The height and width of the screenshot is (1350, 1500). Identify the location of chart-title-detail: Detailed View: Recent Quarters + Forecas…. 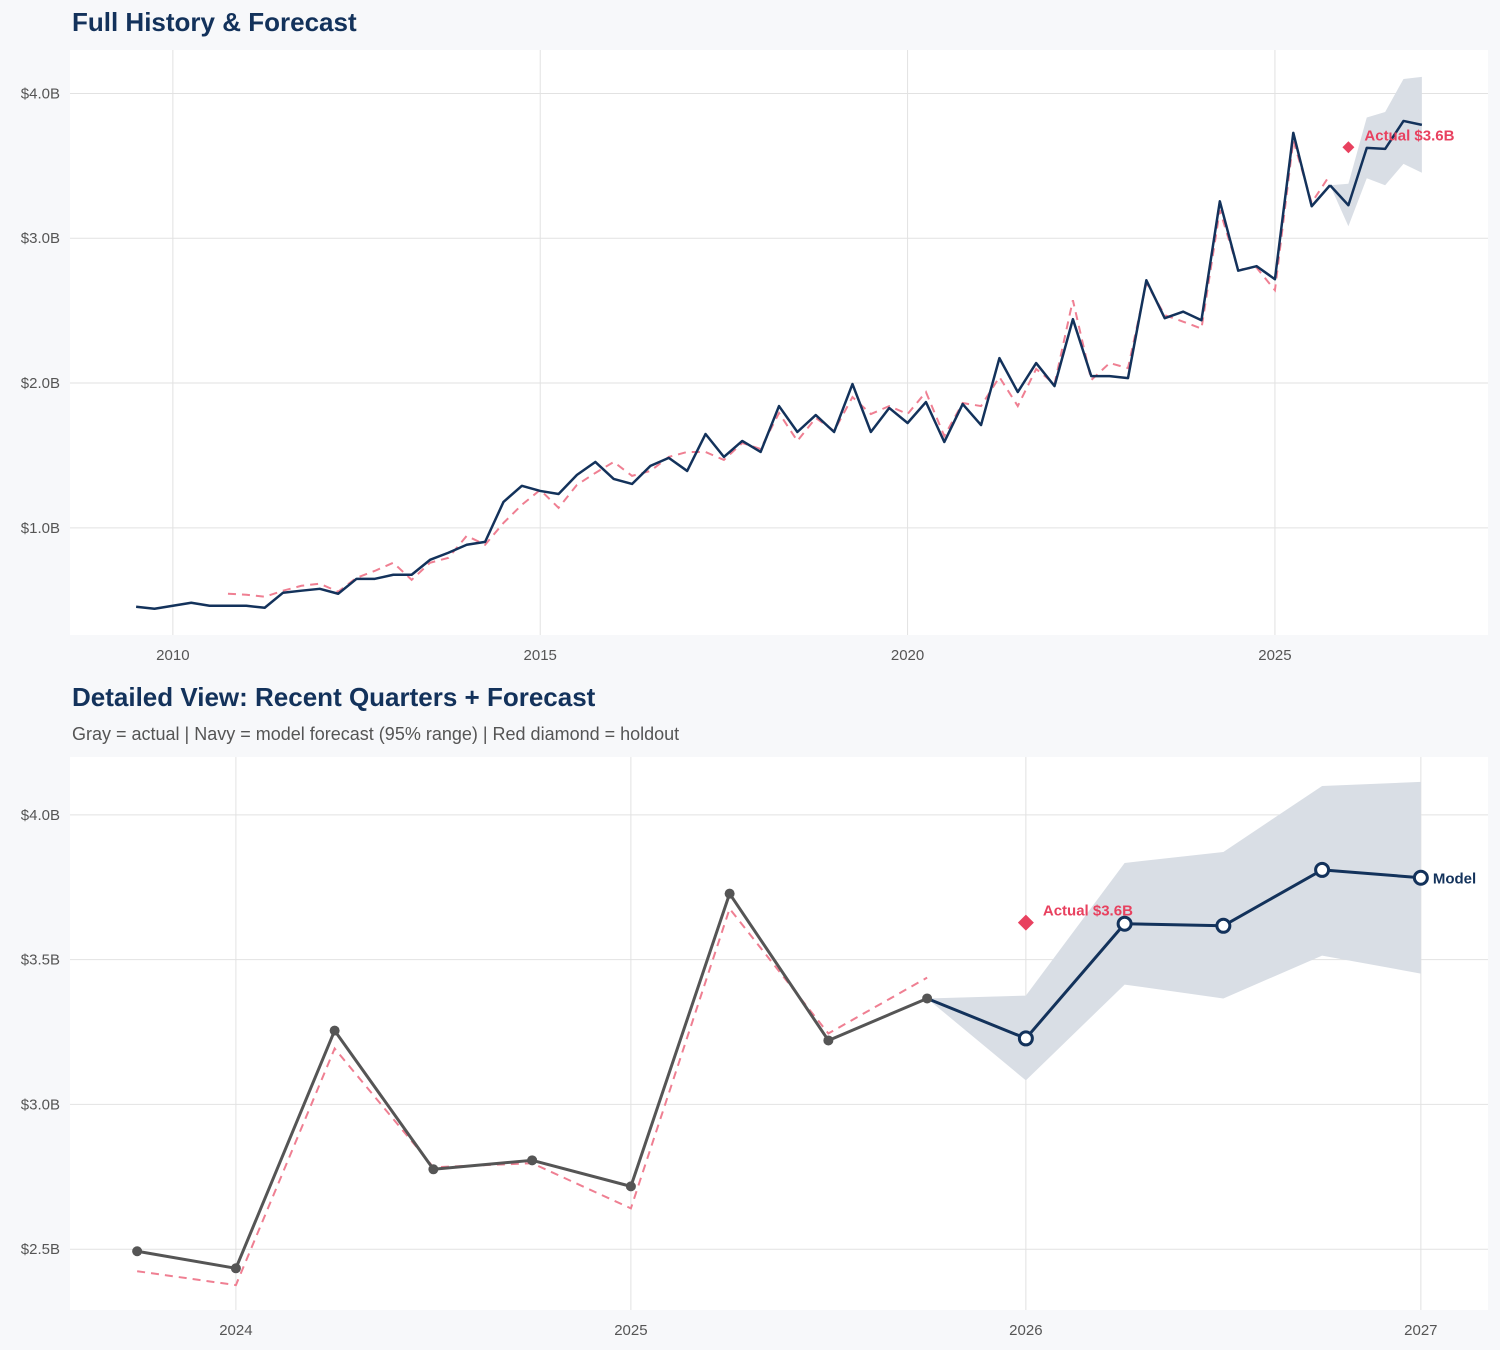
(334, 697).